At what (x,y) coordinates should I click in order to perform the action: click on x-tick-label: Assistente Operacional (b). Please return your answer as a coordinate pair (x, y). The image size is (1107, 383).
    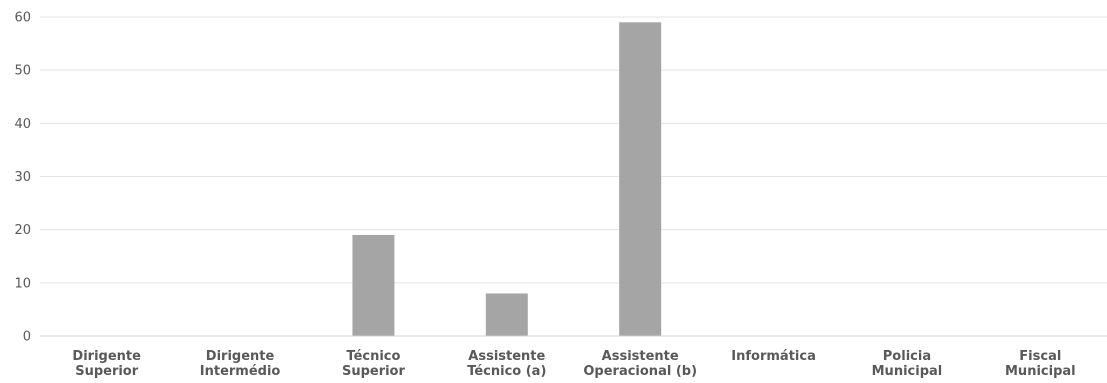
    Looking at the image, I should click on (640, 364).